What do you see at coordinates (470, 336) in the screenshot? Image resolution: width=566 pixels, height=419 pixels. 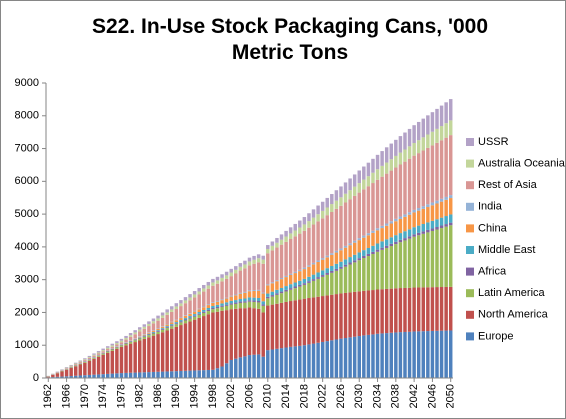 I see `legend-swatch` at bounding box center [470, 336].